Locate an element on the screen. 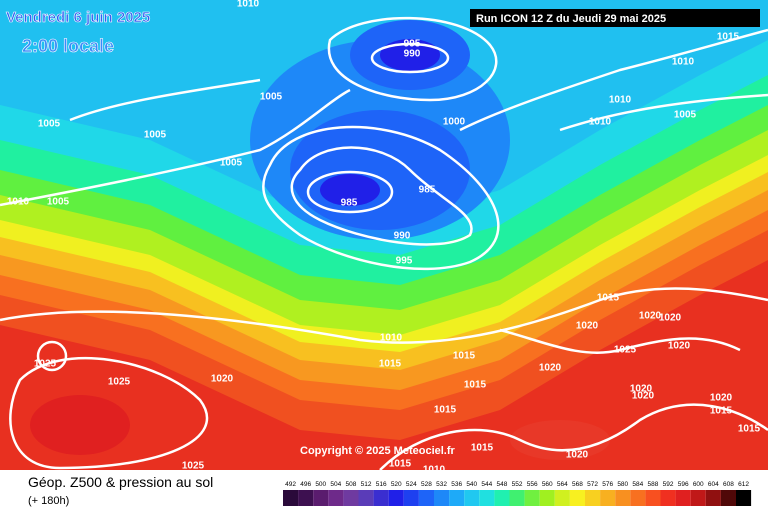 This screenshot has width=768, height=512. colorbar-tick-label: 500 is located at coordinates (320, 484).